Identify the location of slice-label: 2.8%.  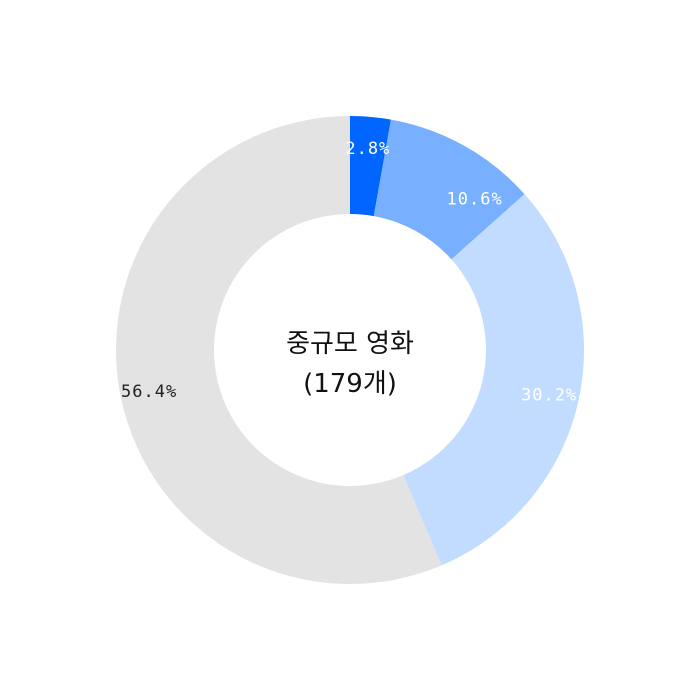
(367, 149).